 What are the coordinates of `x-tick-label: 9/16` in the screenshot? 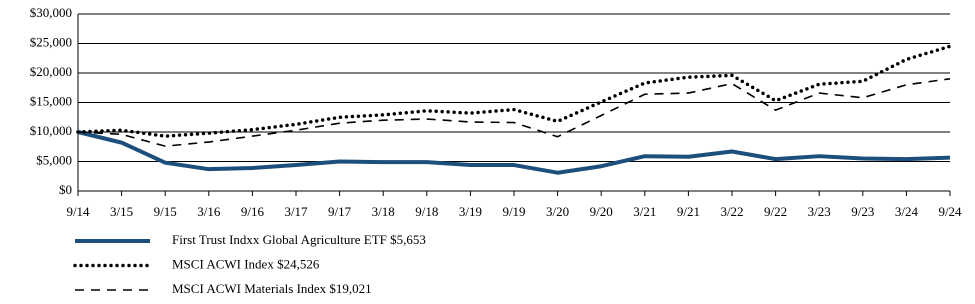 It's located at (253, 211).